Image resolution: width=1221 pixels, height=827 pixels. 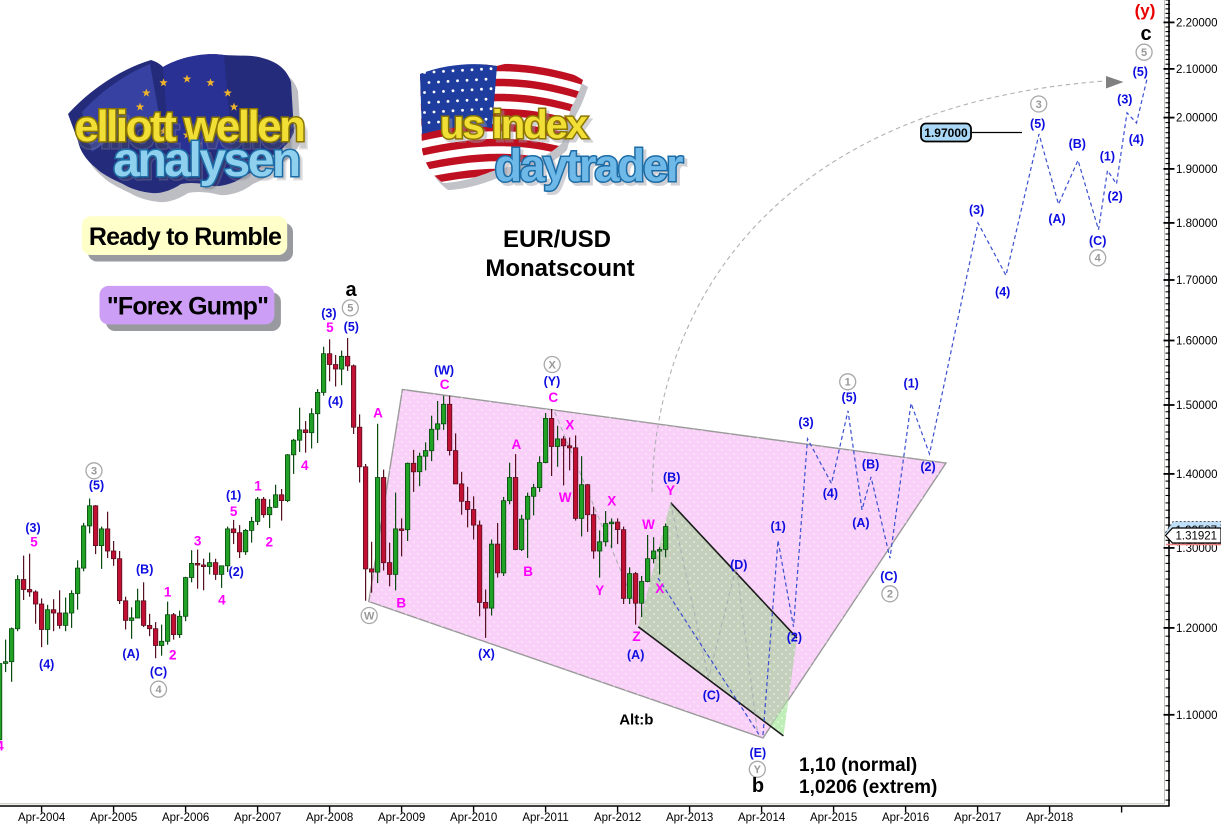 I want to click on svg-text: (y), so click(x=1145, y=10).